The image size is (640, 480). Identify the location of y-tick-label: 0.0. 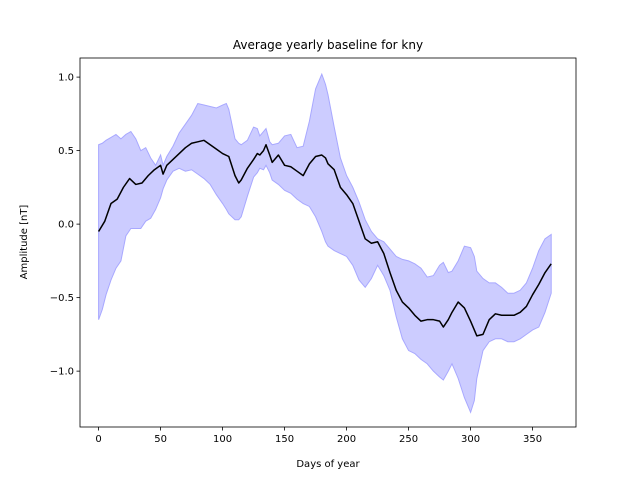
(66, 225).